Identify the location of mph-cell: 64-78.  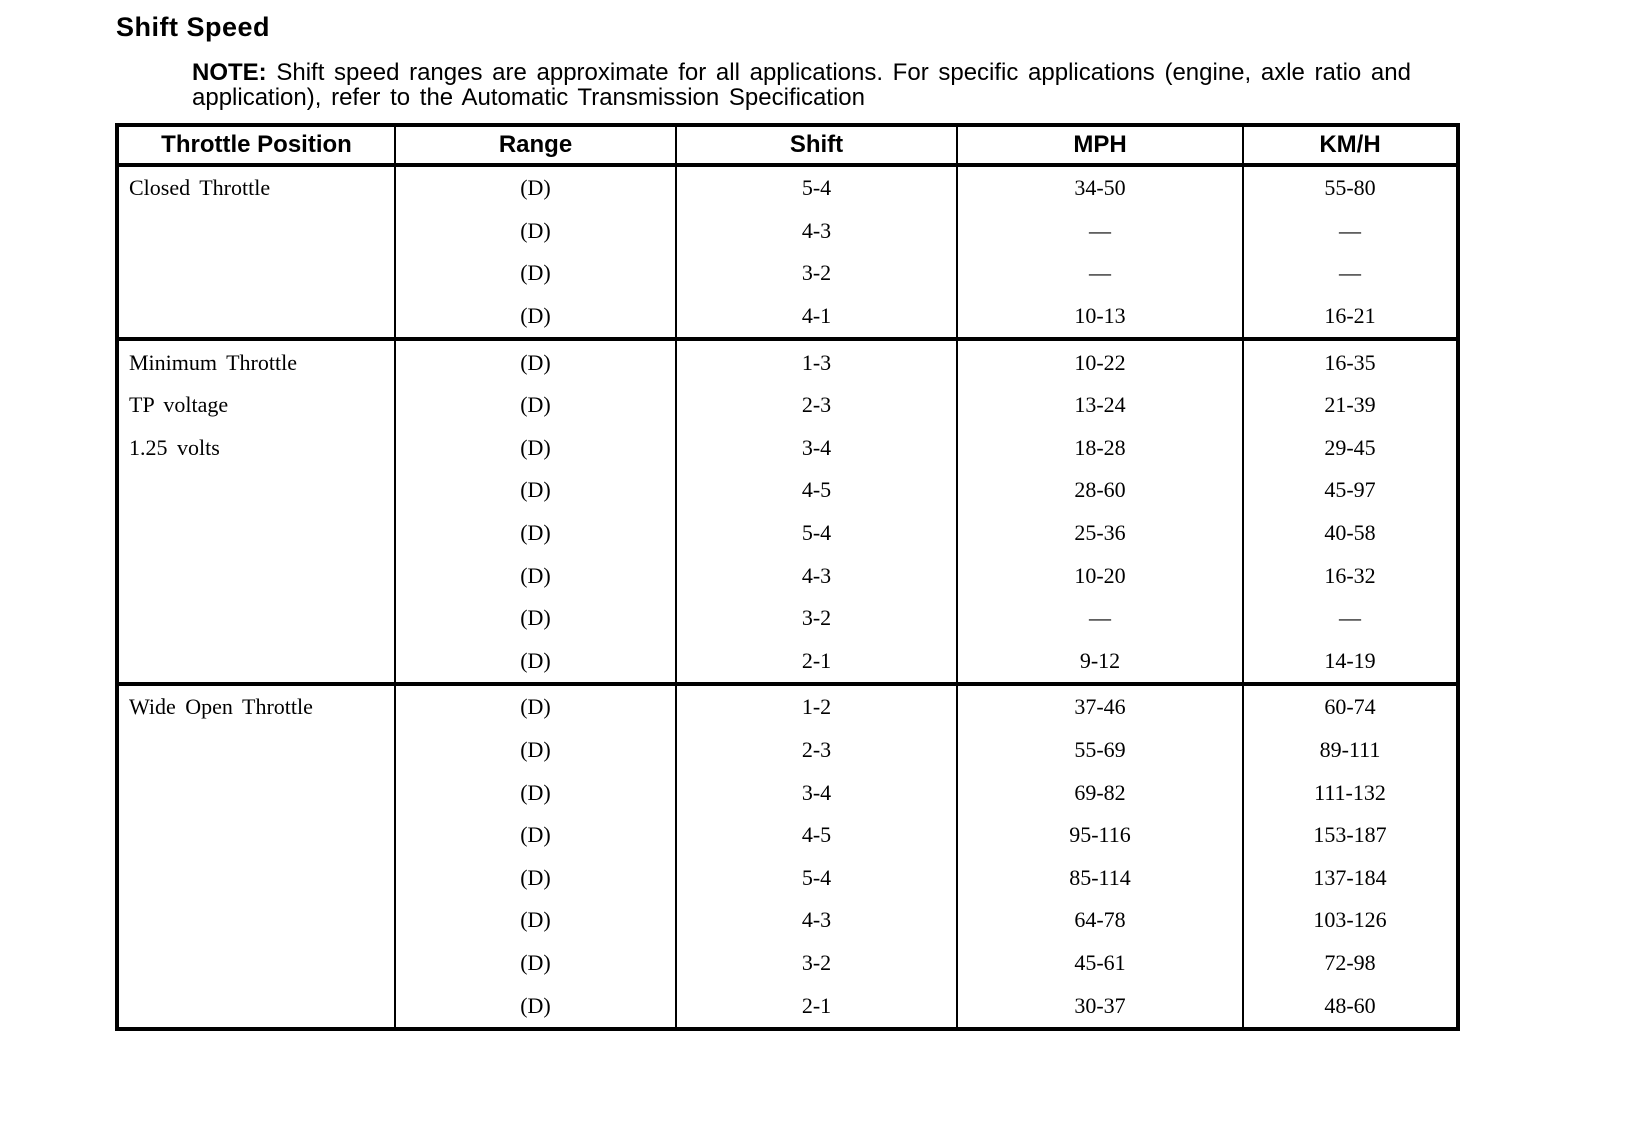
(1100, 920).